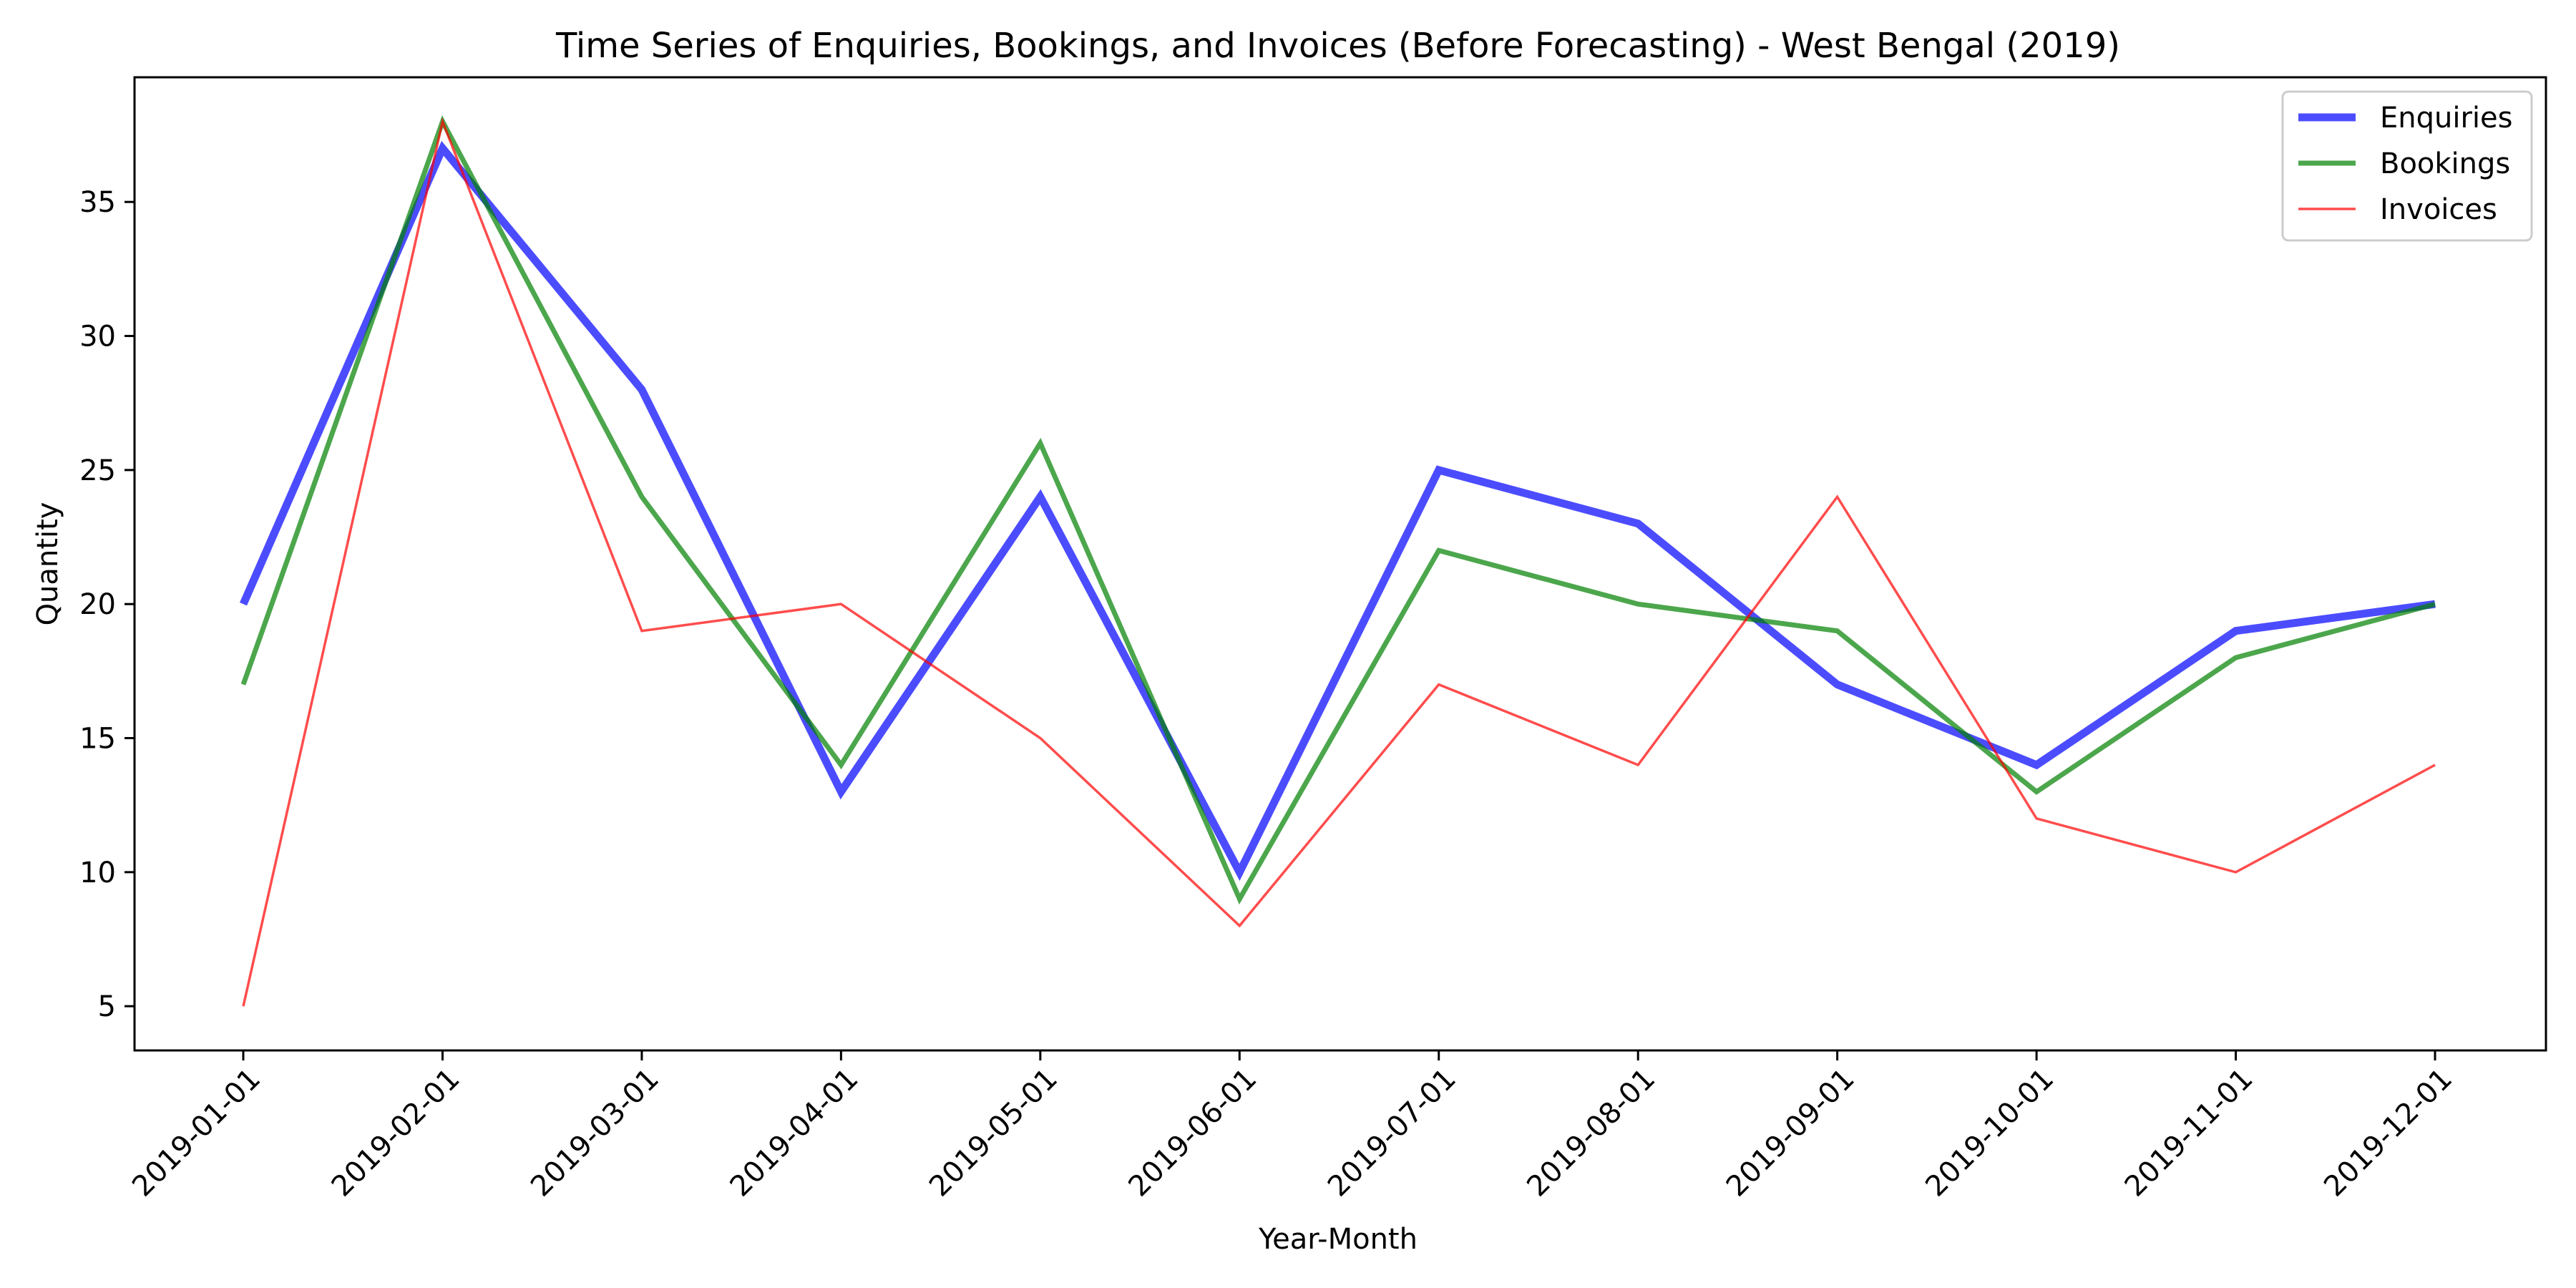 The image size is (2576, 1288). What do you see at coordinates (48, 564) in the screenshot?
I see `y-axis-title: Quantity` at bounding box center [48, 564].